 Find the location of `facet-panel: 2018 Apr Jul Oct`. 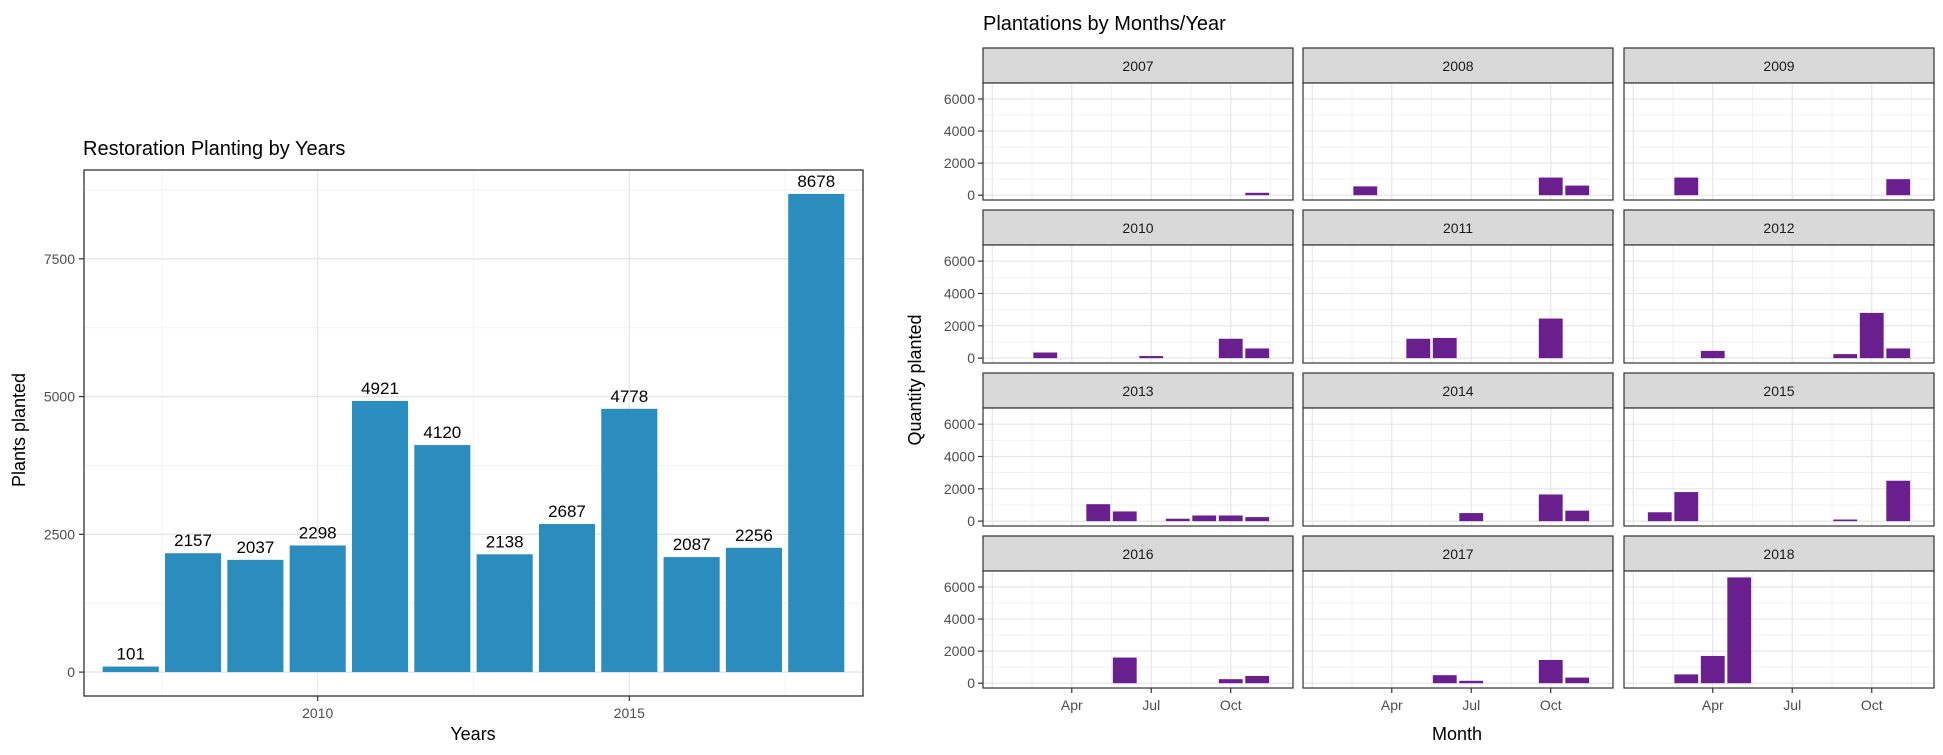

facet-panel: 2018 Apr Jul Oct is located at coordinates (1779, 624).